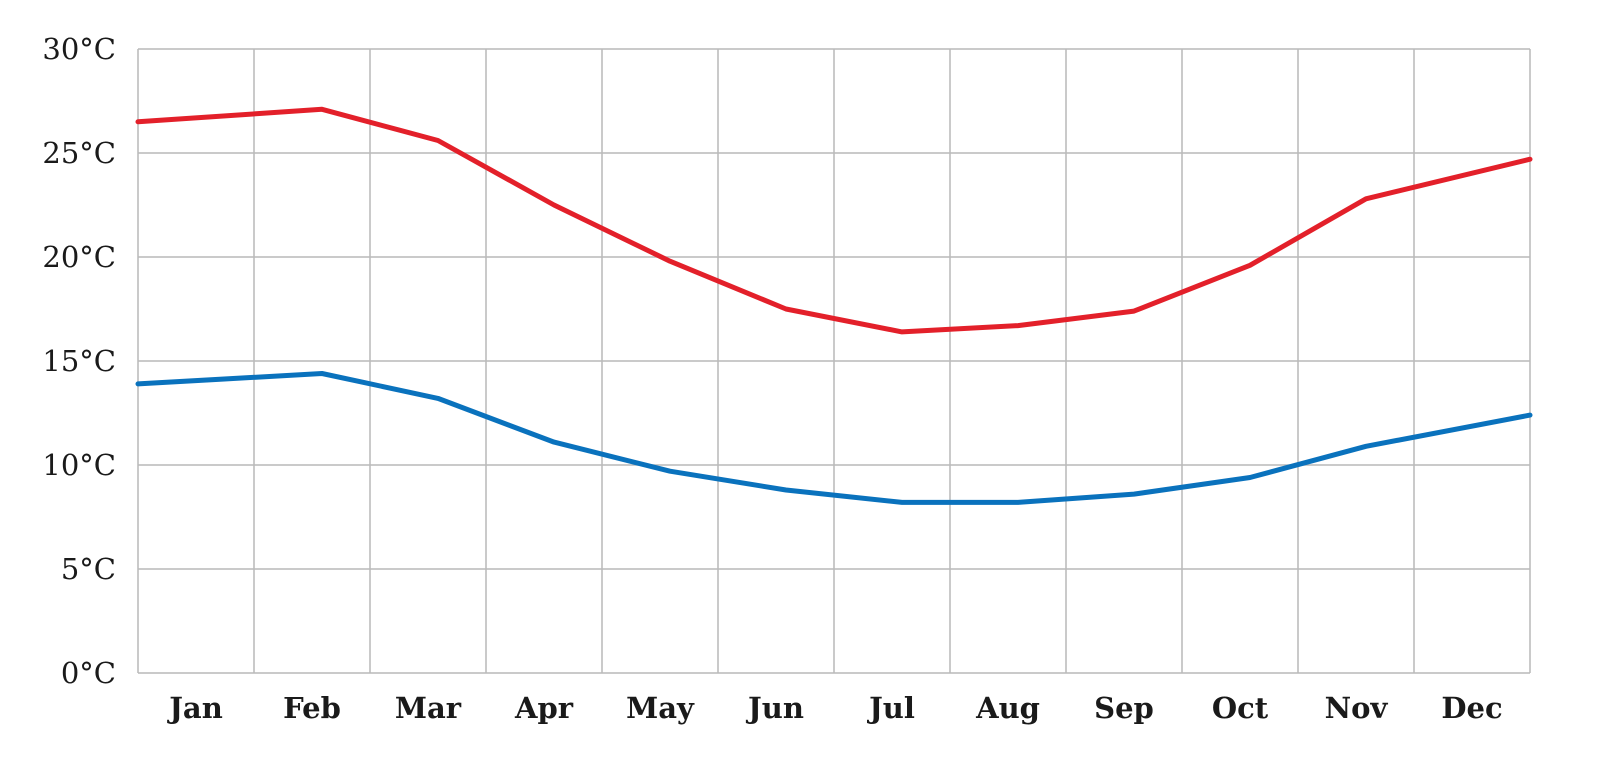 The height and width of the screenshot is (783, 1599). I want to click on x-tick-label-dec: Dec, so click(1471, 708).